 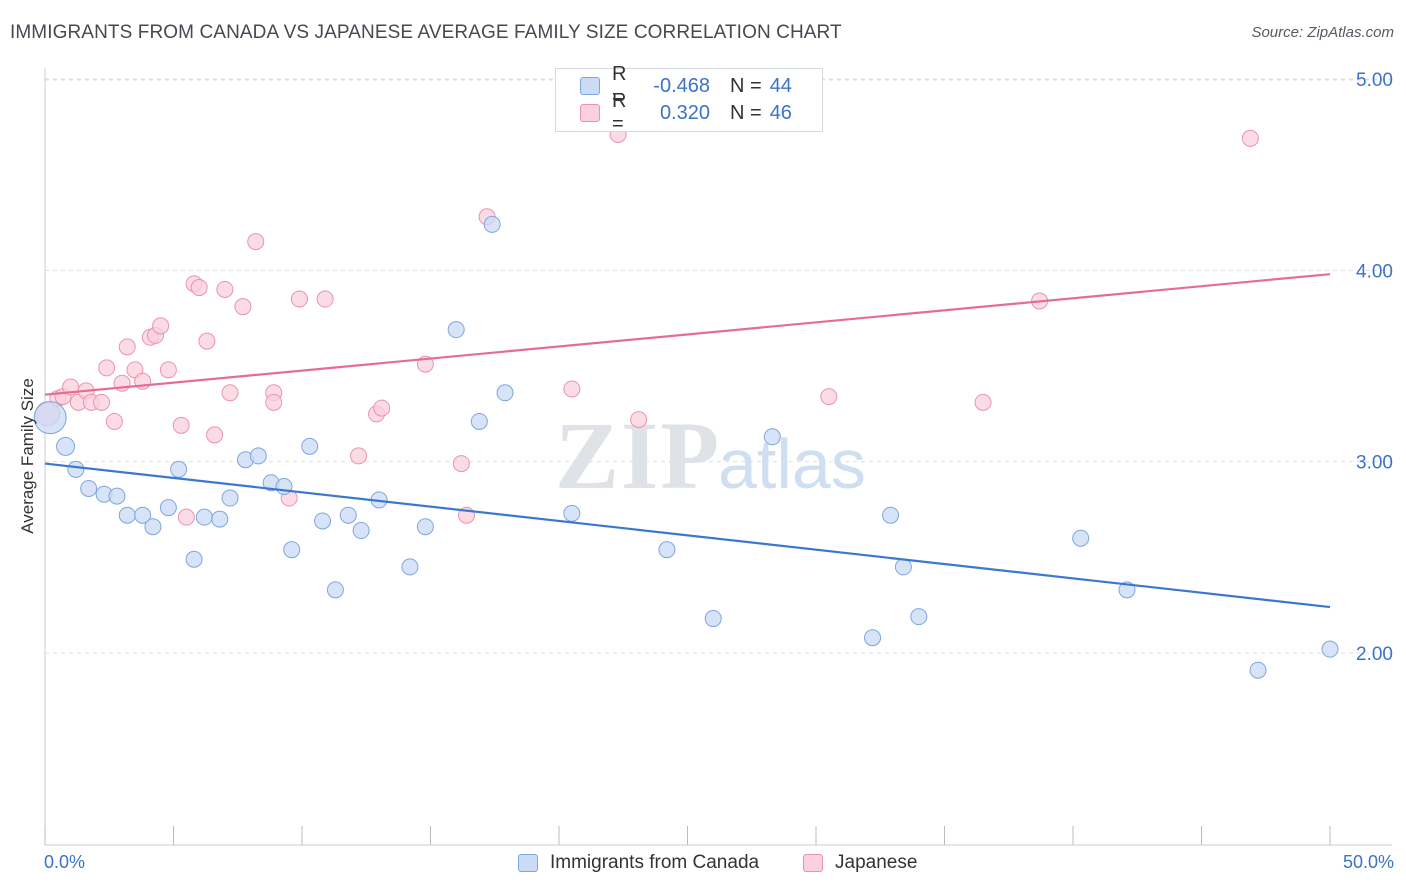 I want to click on y-tick-label: 3.00, so click(x=1374, y=463).